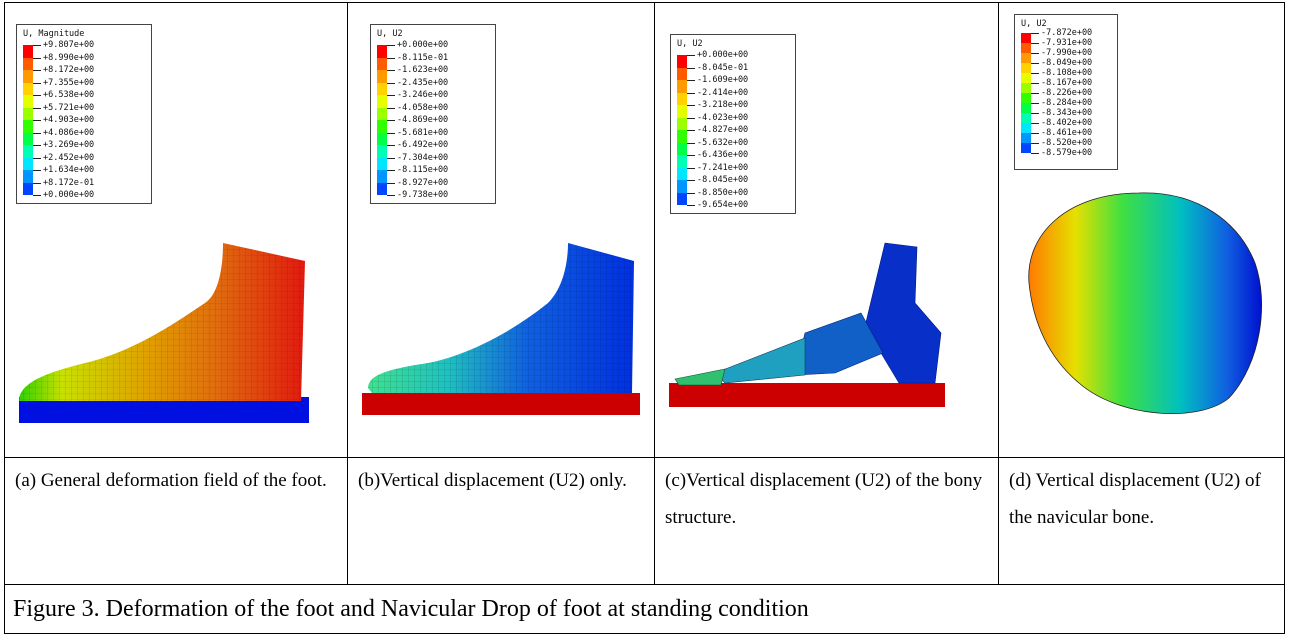 Image resolution: width=1292 pixels, height=634 pixels. I want to click on foot-magnitude-plot, so click(164, 333).